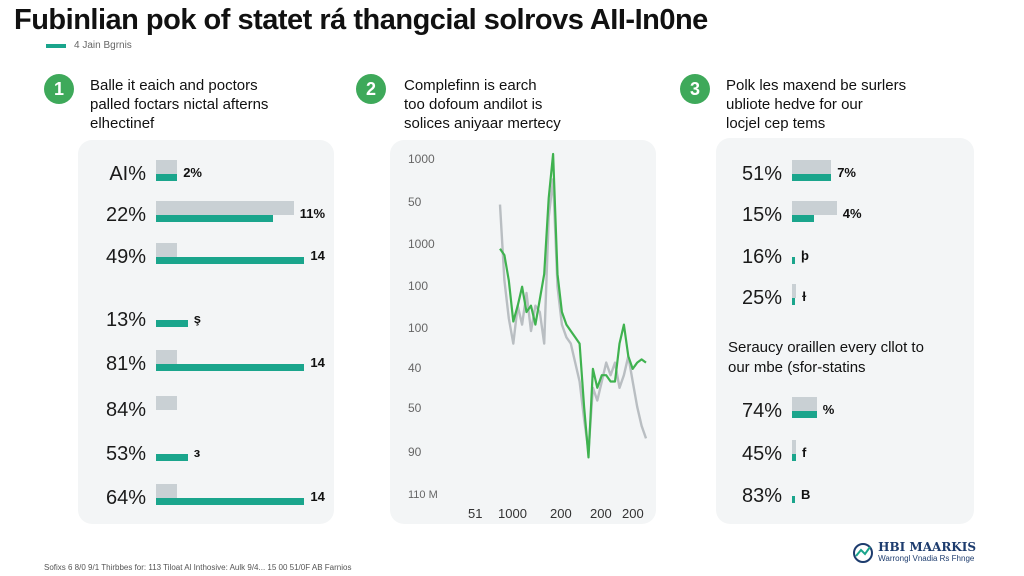 Image resolution: width=1024 pixels, height=576 pixels. What do you see at coordinates (220, 320) in the screenshot?
I see `bar-row: 13% ş` at bounding box center [220, 320].